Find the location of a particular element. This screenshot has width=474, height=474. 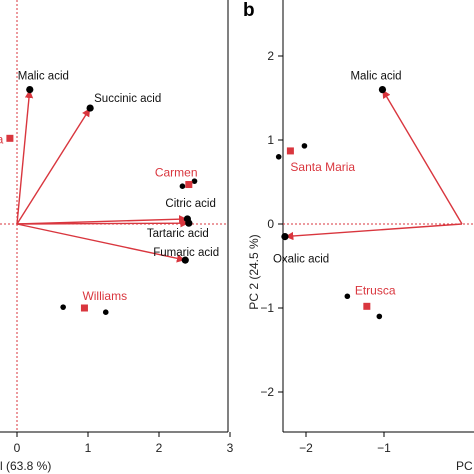

panel-b-y-tick-label--2: −2 is located at coordinates (267, 392).